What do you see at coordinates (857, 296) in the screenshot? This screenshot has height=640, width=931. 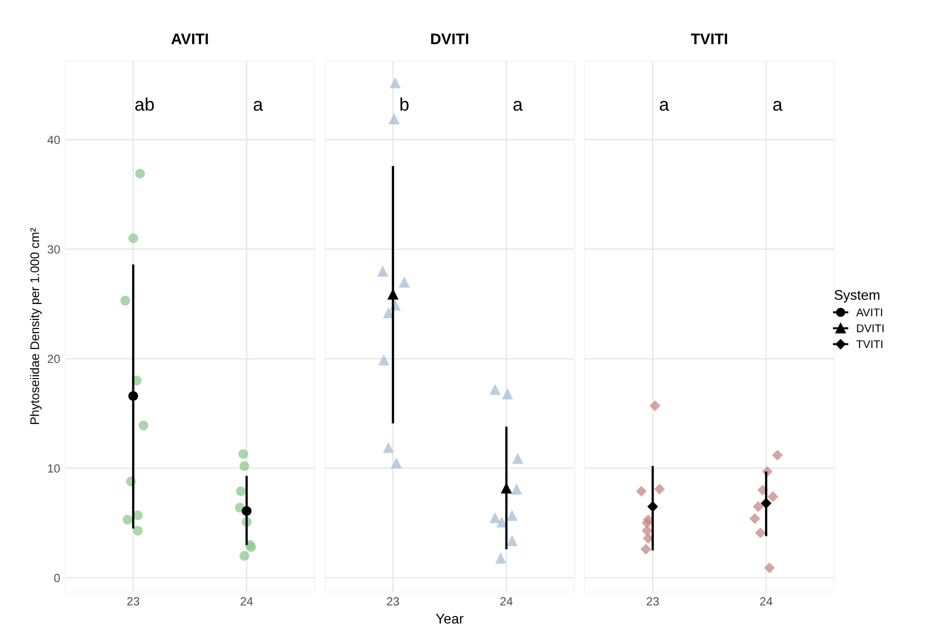 I see `legend-title: System` at bounding box center [857, 296].